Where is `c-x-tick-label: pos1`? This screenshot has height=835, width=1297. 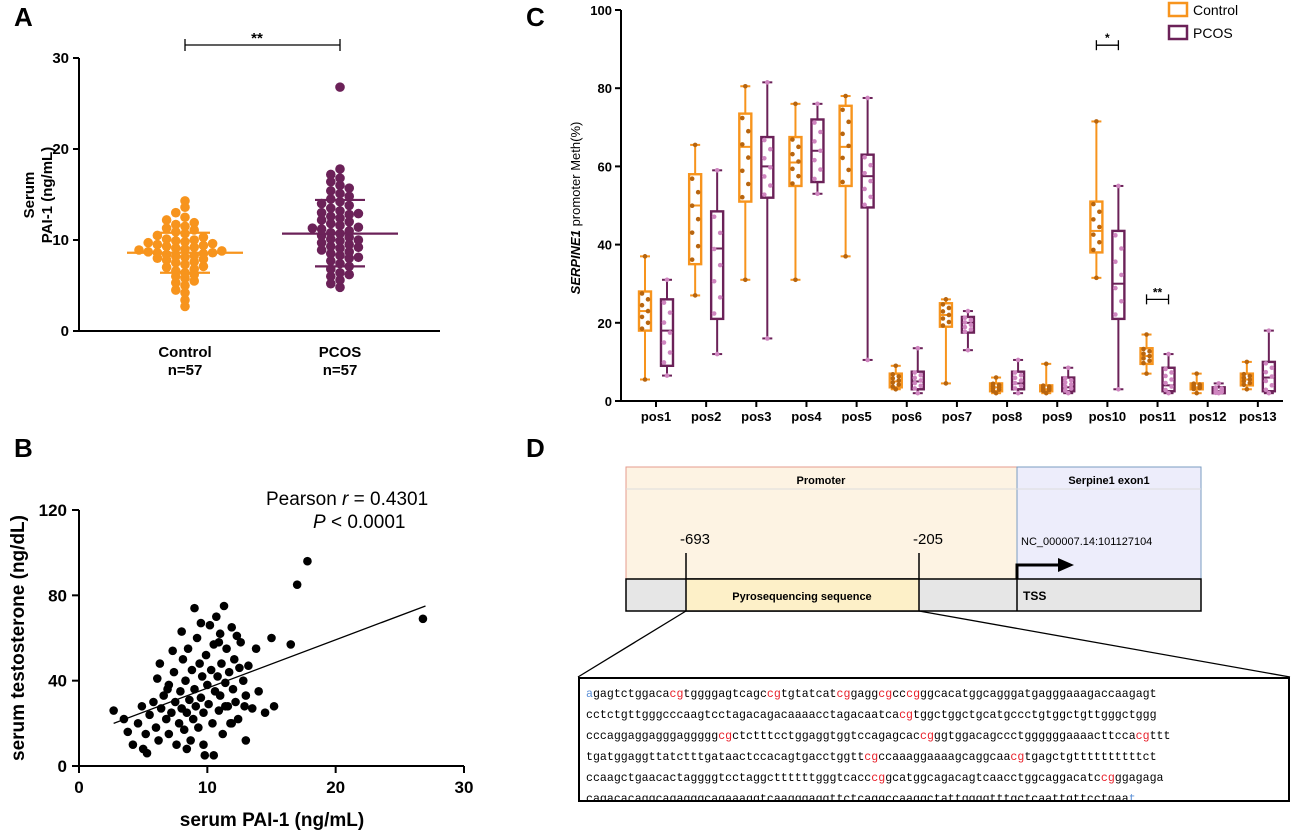
c-x-tick-label: pos1 is located at coordinates (656, 416).